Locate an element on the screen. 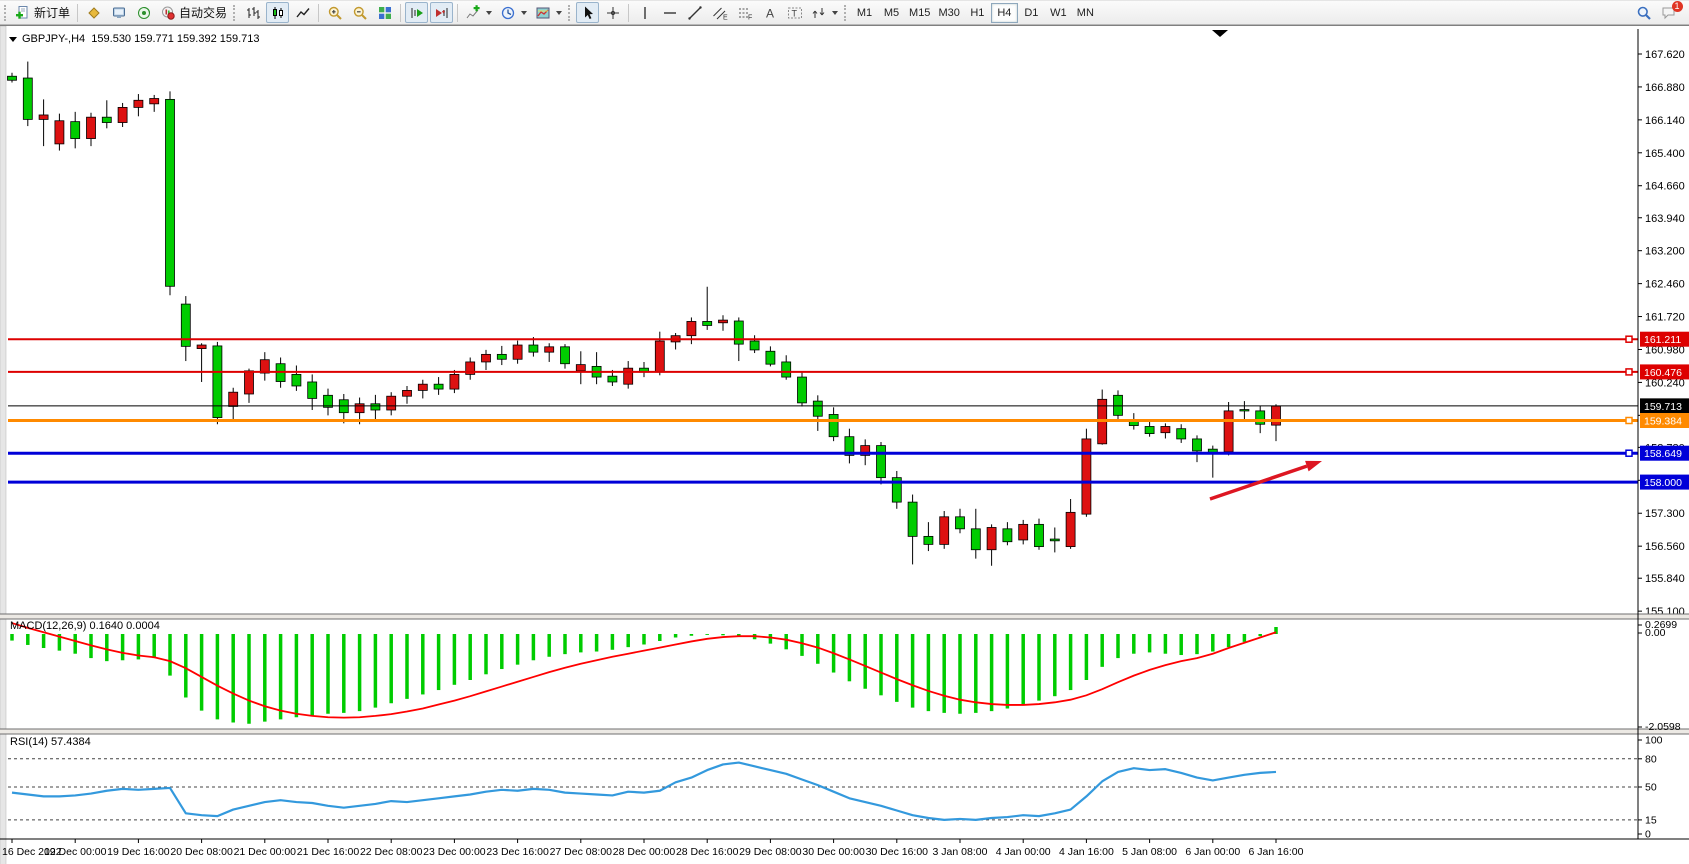 The height and width of the screenshot is (864, 1689). text-button: A is located at coordinates (769, 12).